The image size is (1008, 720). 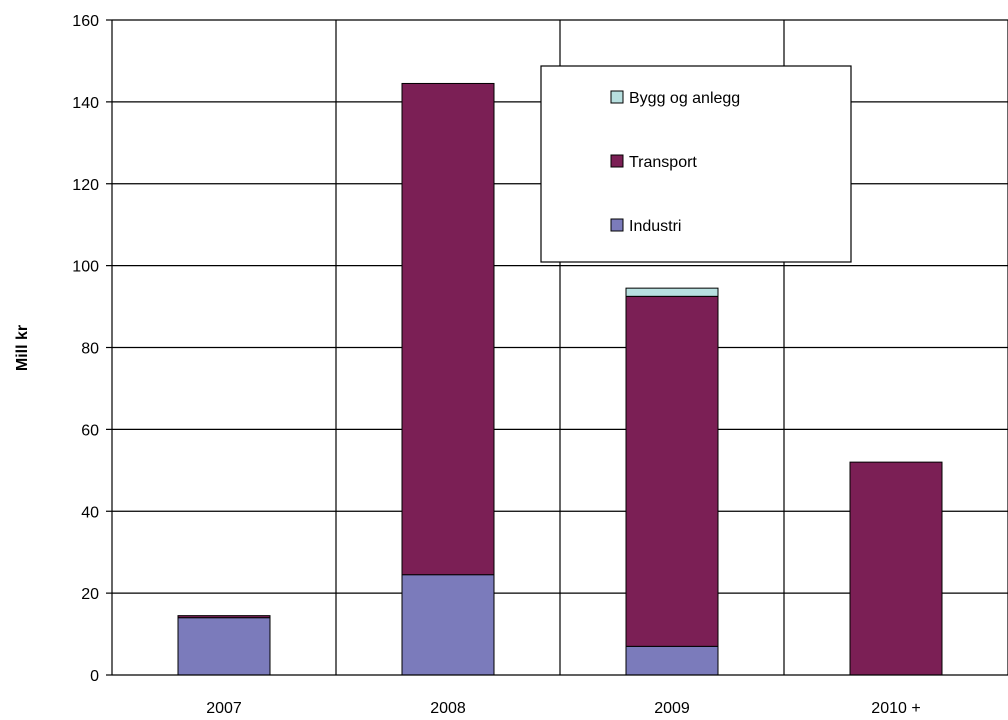 I want to click on y-tick-label: 60, so click(x=90, y=430).